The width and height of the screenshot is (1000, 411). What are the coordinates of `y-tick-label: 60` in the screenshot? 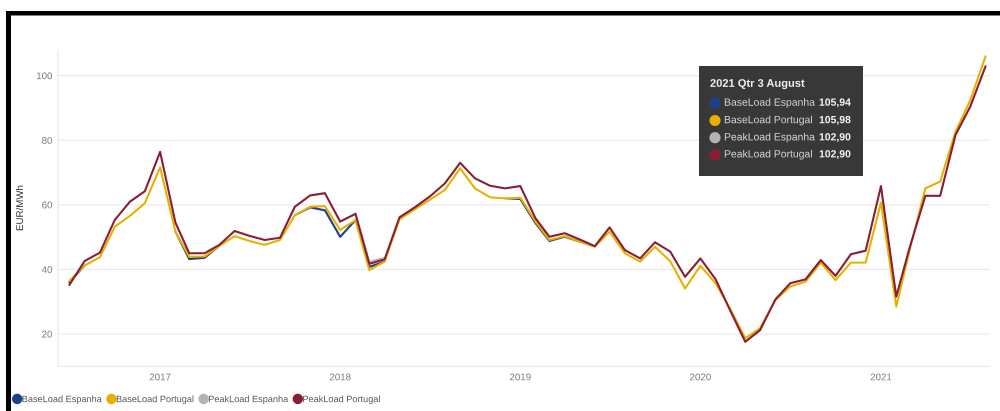 It's located at (47, 205).